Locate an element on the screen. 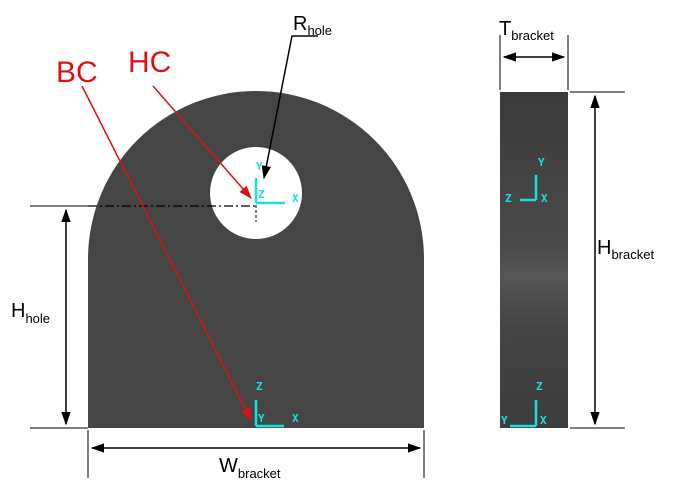 Image resolution: width=686 pixels, height=497 pixels. h-hole-label: Hhole is located at coordinates (30, 313).